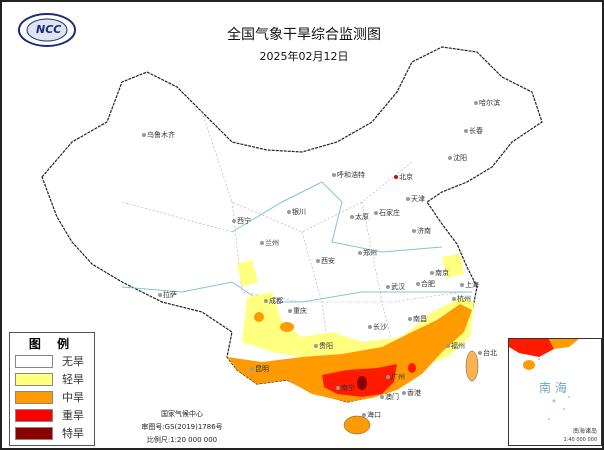 Image resolution: width=604 pixels, height=450 pixels. I want to click on city-label: 沈阳, so click(457, 158).